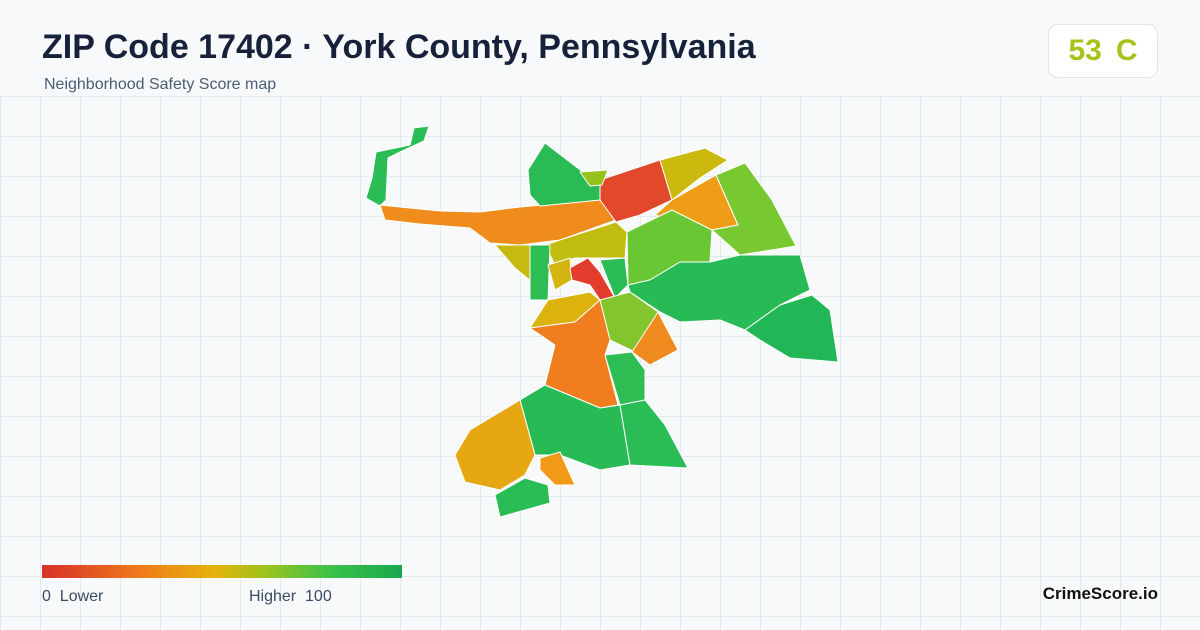 This screenshot has width=1200, height=630. I want to click on score-badge: 53 C, so click(1103, 51).